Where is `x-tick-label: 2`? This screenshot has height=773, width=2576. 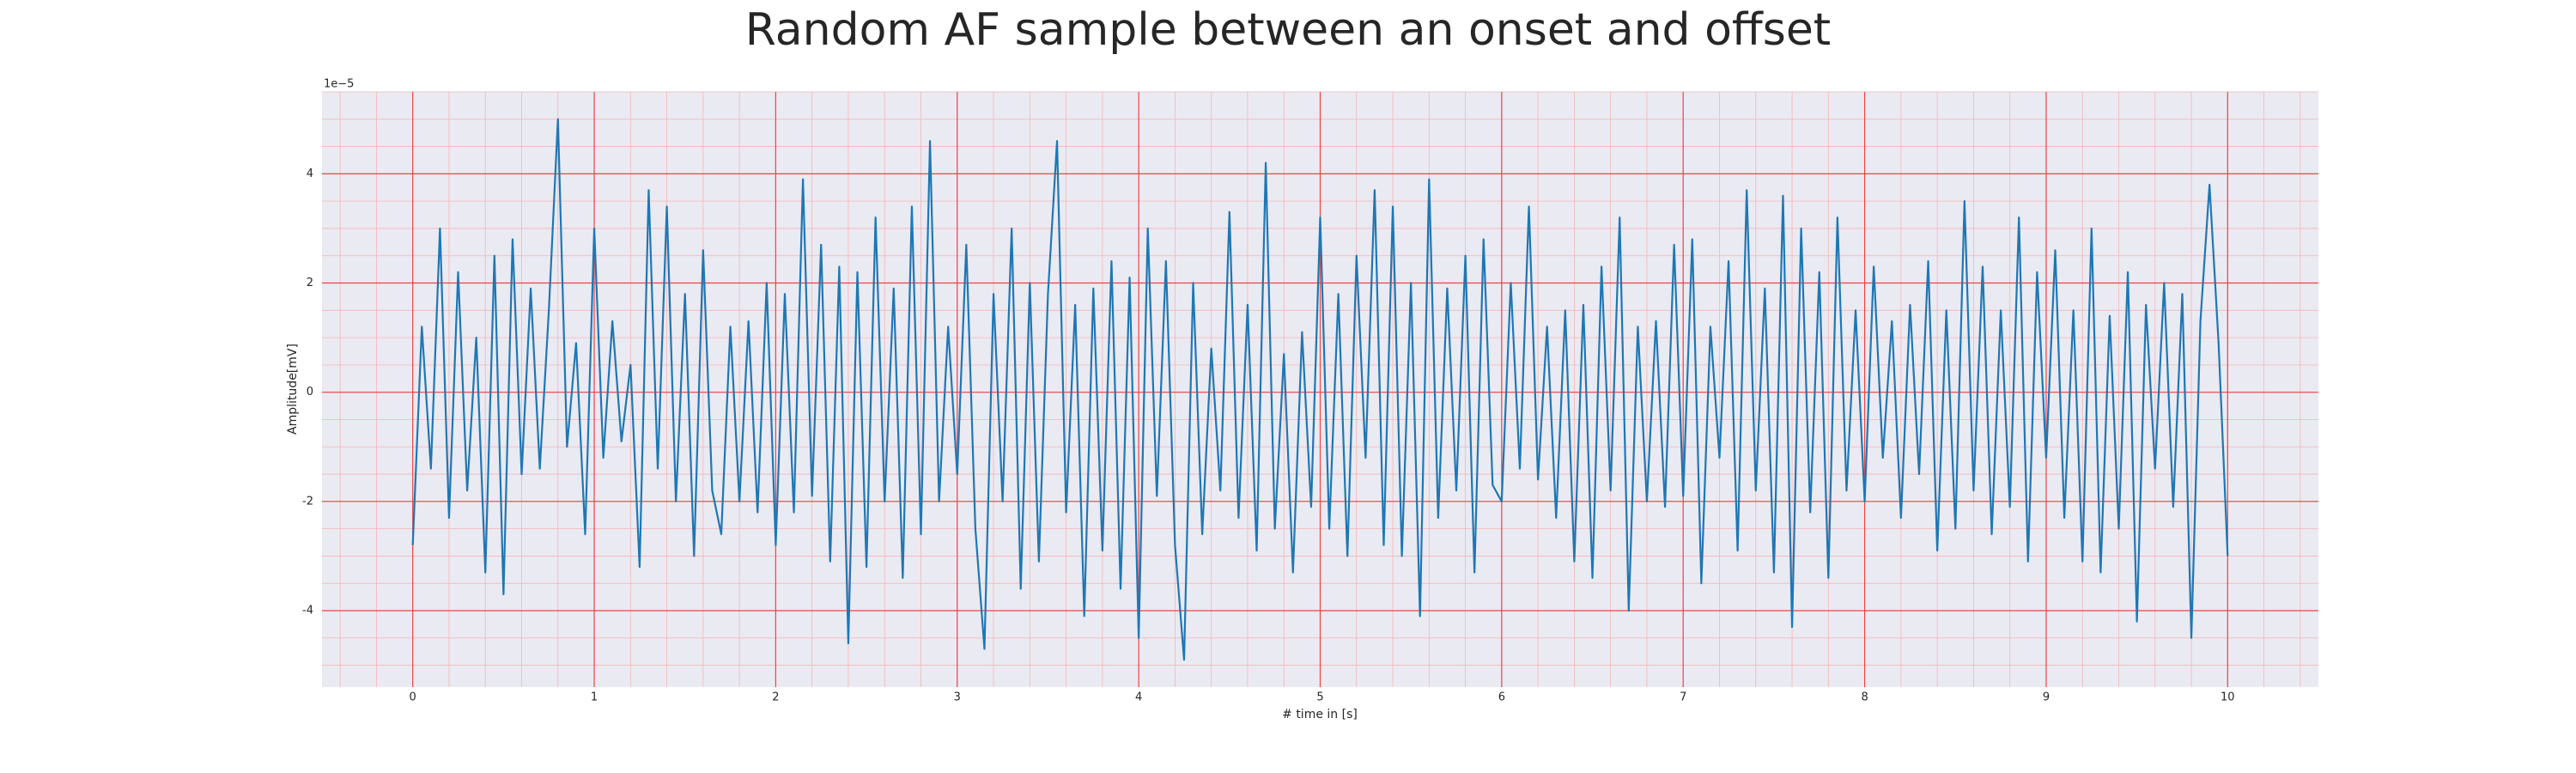 x-tick-label: 2 is located at coordinates (775, 697).